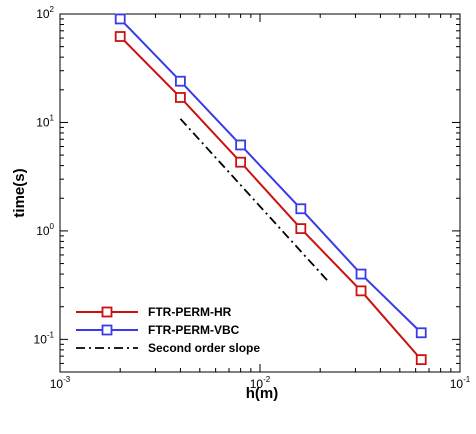 This screenshot has height=434, width=476. Describe the element at coordinates (44, 338) in the screenshot. I see `y-tick-label: 10⁻¹` at that location.